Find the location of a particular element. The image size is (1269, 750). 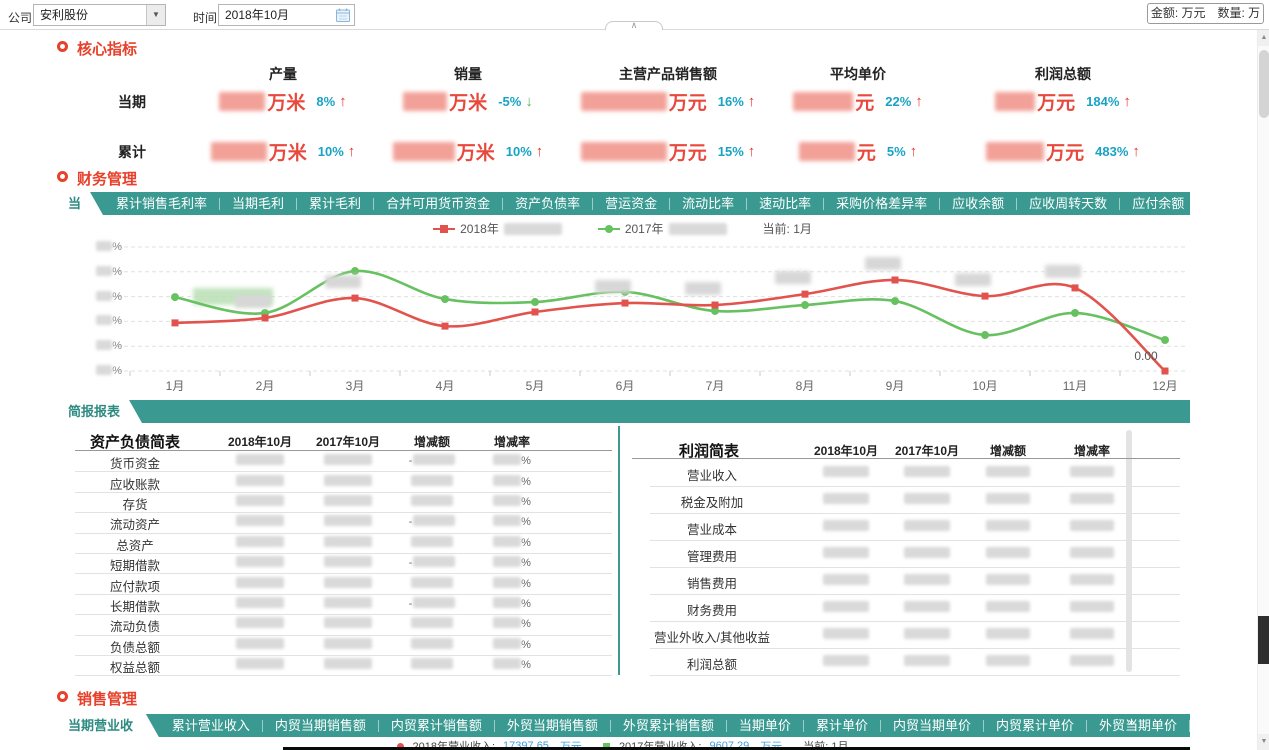

tab-累计销售毛利率: 累计销售毛利率 is located at coordinates (162, 203).